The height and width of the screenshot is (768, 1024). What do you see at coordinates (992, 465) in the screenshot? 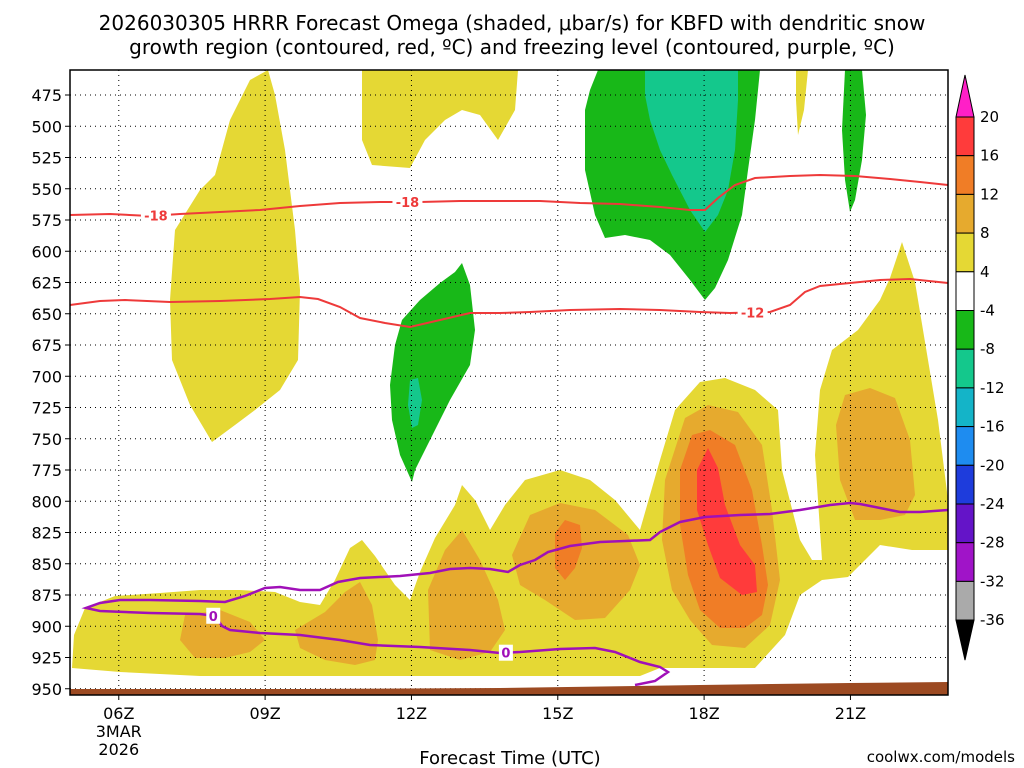
I see `colorbar-label: -20` at bounding box center [992, 465].